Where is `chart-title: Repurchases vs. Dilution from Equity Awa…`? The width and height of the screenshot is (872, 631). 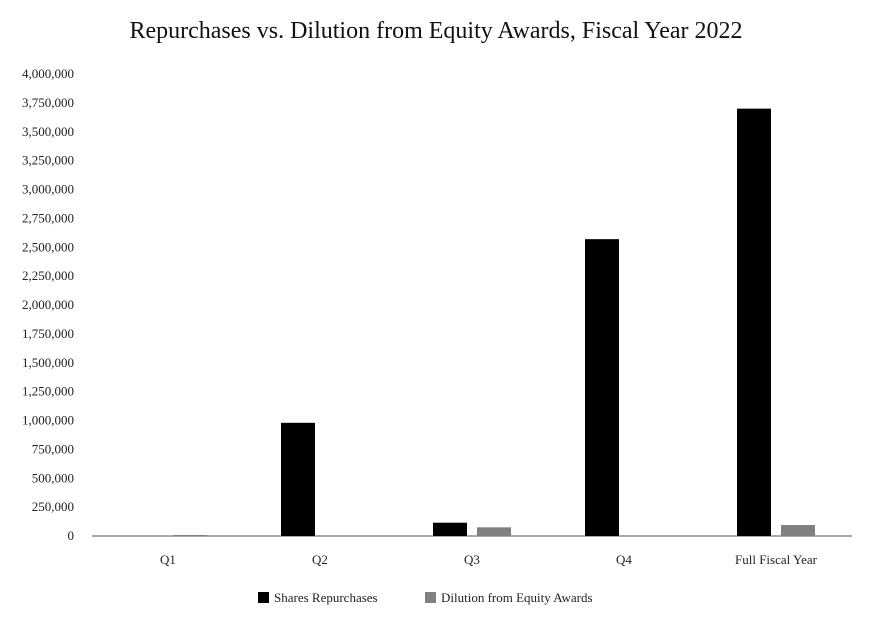
chart-title: Repurchases vs. Dilution from Equity Awa… is located at coordinates (436, 31).